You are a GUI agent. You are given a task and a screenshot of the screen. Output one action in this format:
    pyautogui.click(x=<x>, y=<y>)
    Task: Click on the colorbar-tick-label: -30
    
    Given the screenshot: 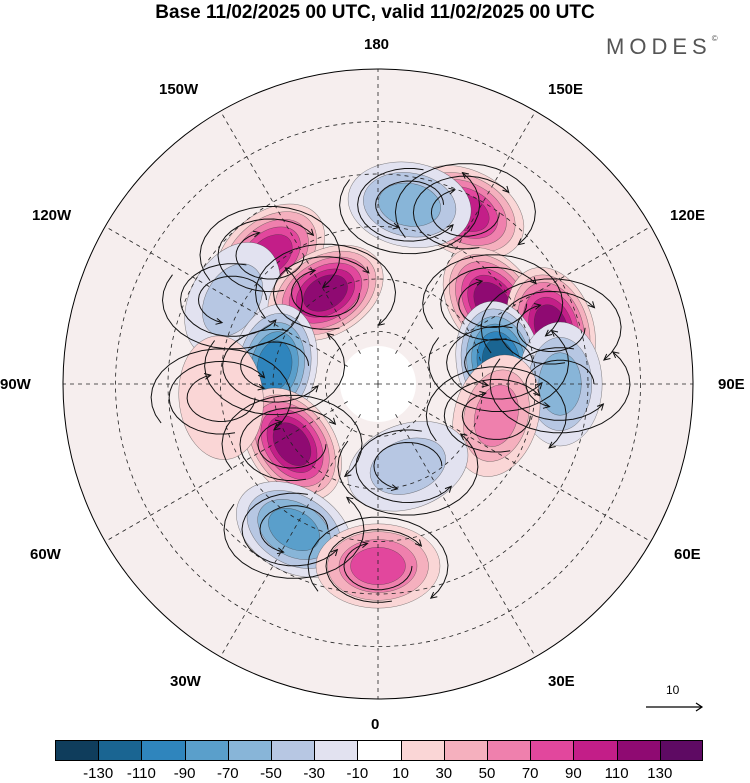 What is the action you would take?
    pyautogui.click(x=314, y=773)
    